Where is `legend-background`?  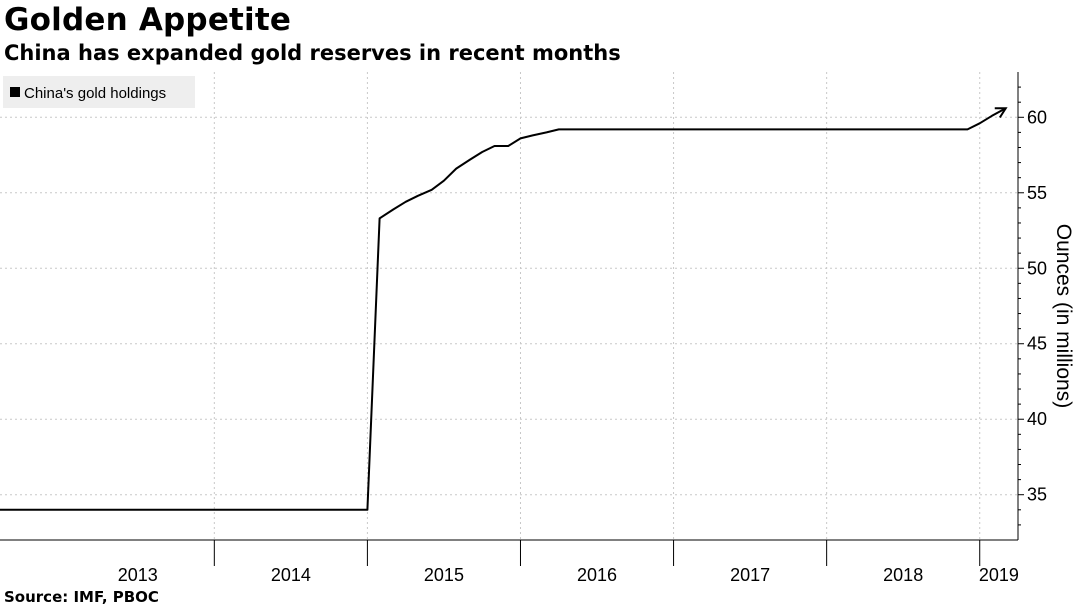 legend-background is located at coordinates (99, 92).